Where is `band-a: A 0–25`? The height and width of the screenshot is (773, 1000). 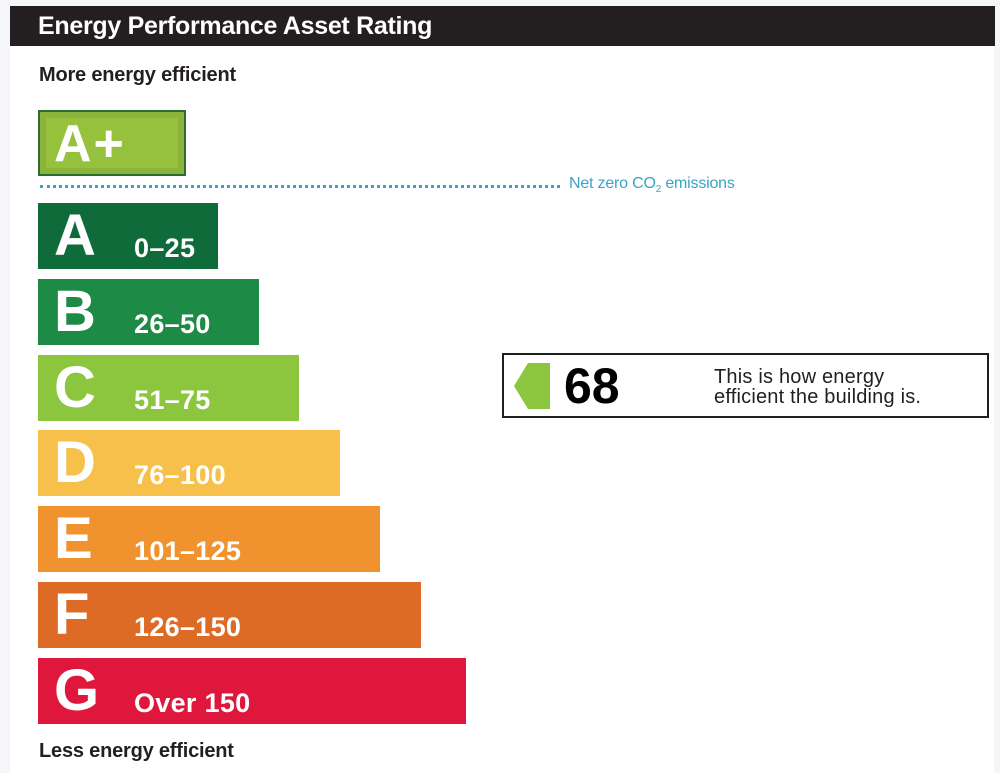 band-a: A 0–25 is located at coordinates (128, 236).